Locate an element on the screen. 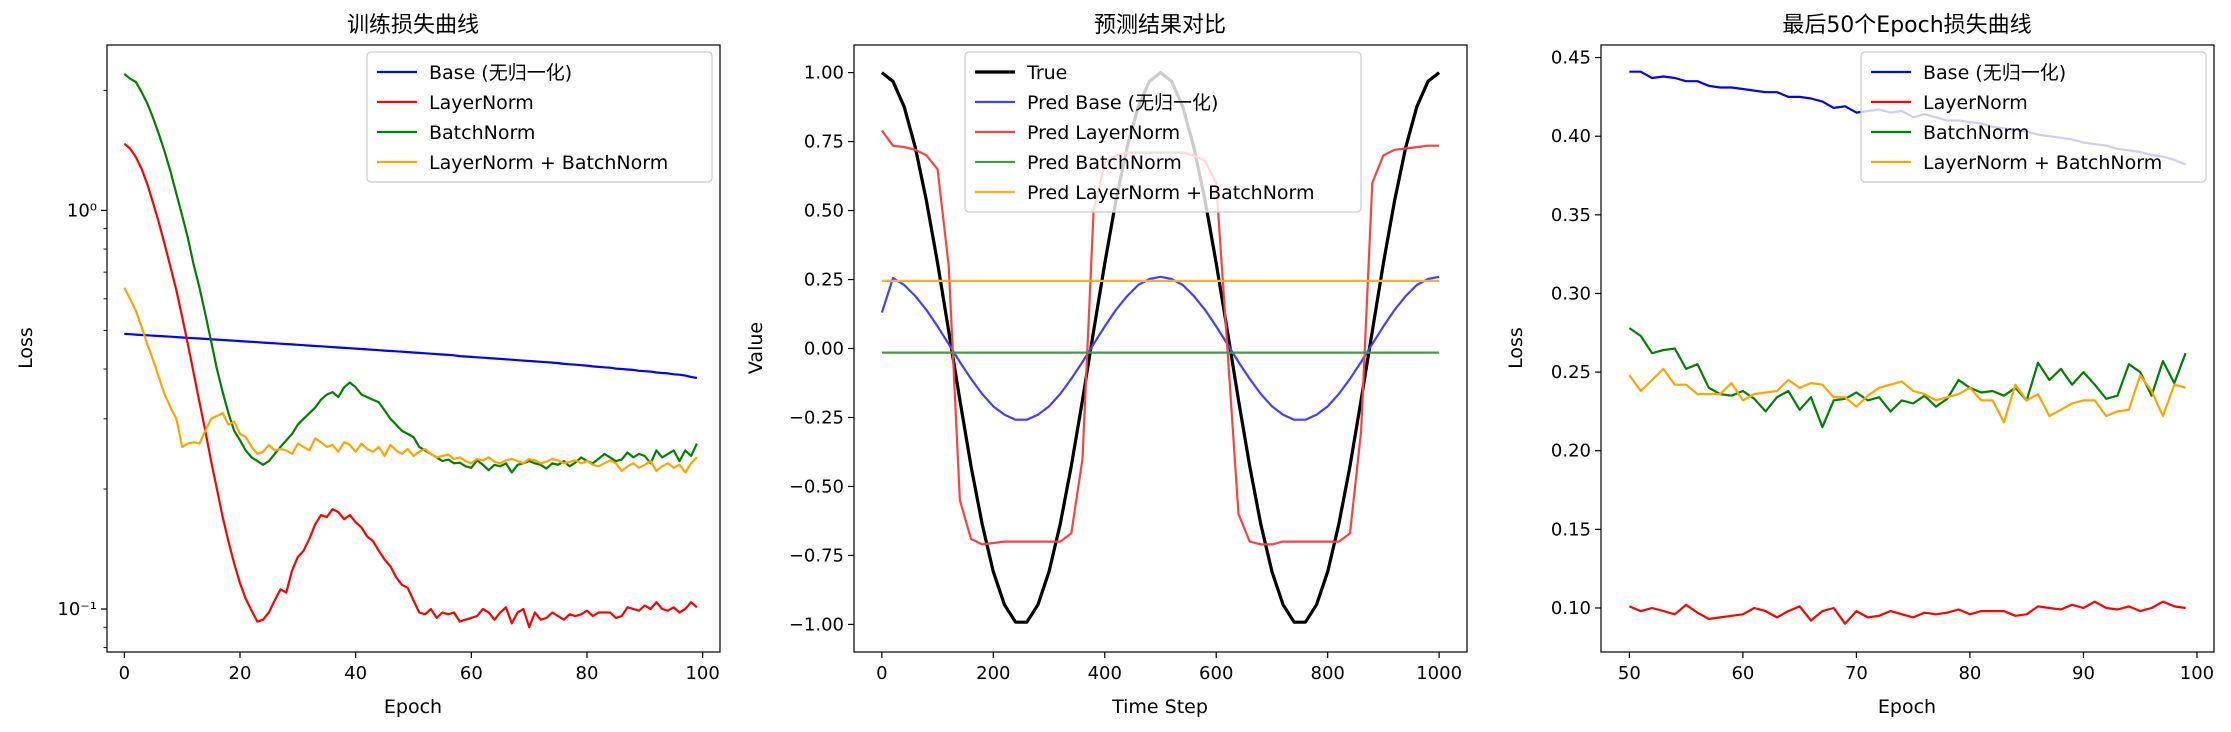  y-tick-label: −1.00 is located at coordinates (816, 624).